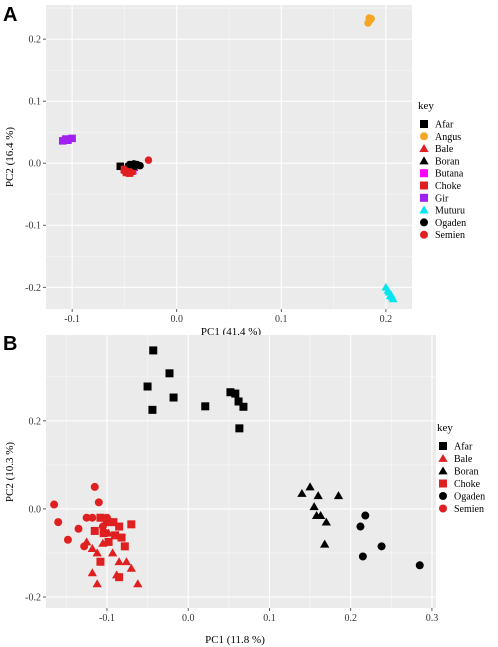  I want to click on panel-a-x-tick-label: 0.2, so click(386, 319).